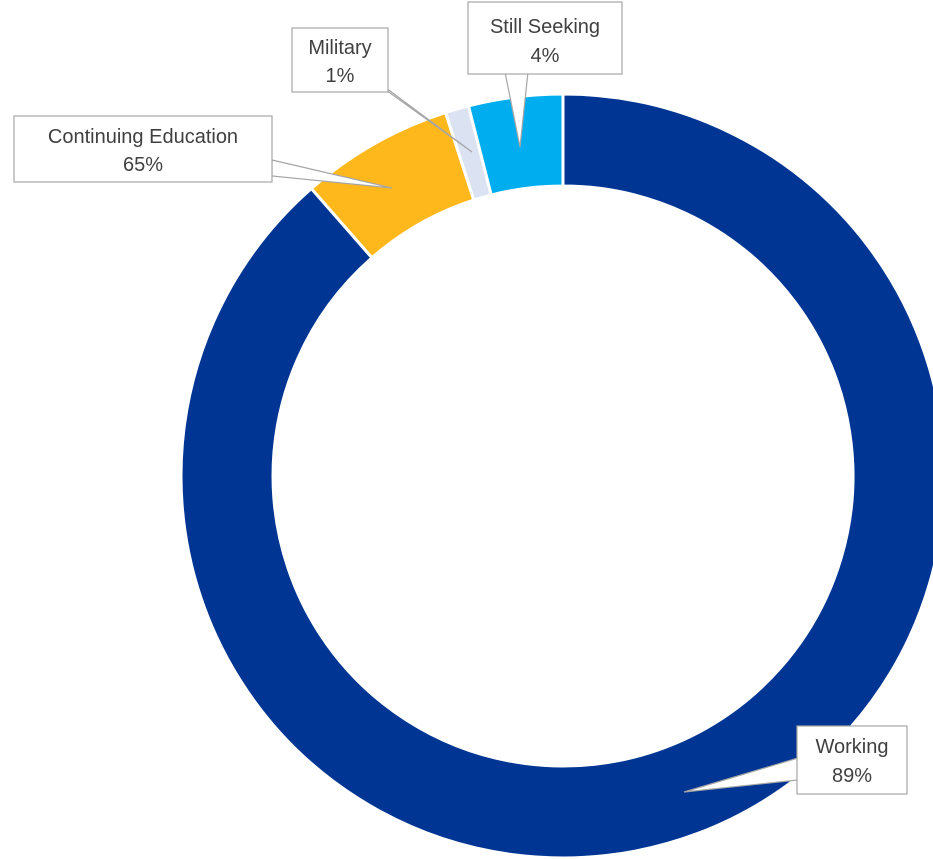  I want to click on callout-box-working, so click(852, 760).